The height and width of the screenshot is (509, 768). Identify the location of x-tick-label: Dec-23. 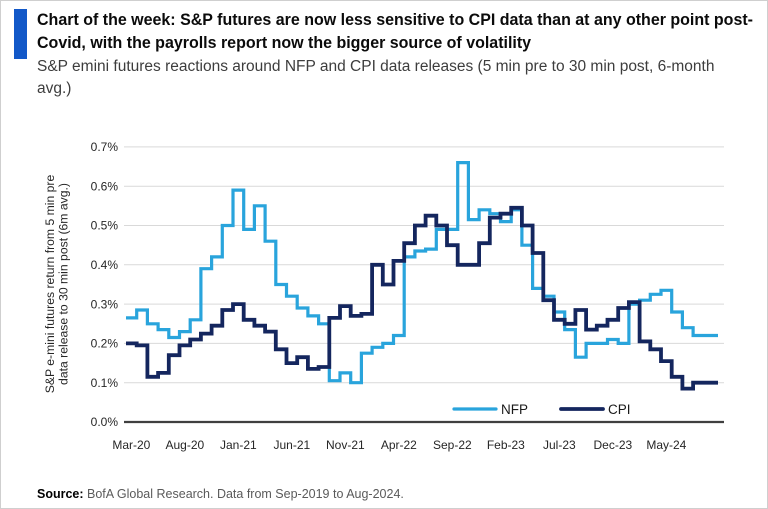
(613, 445).